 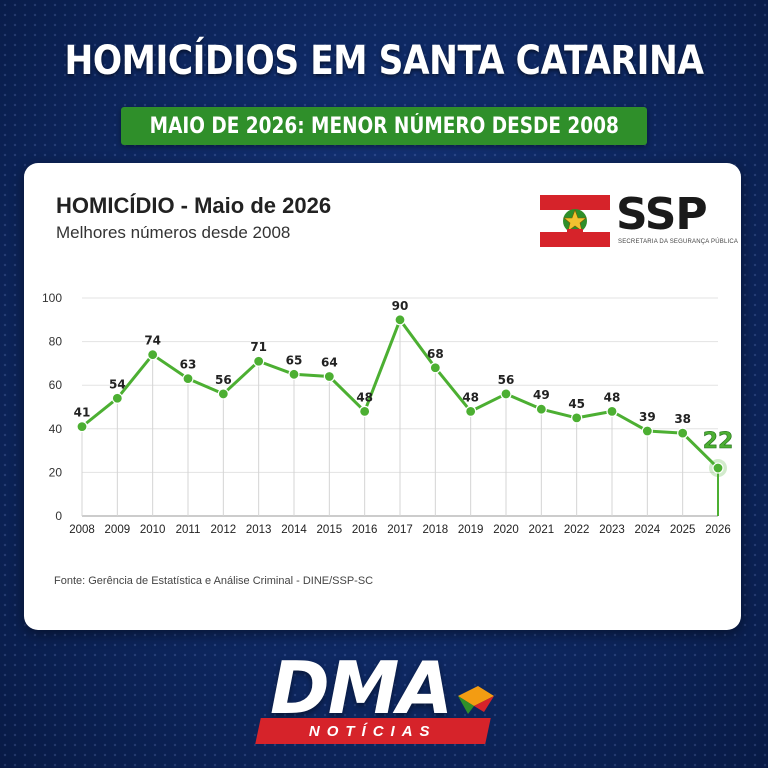 What do you see at coordinates (365, 530) in the screenshot?
I see `x-tick-label: 2016` at bounding box center [365, 530].